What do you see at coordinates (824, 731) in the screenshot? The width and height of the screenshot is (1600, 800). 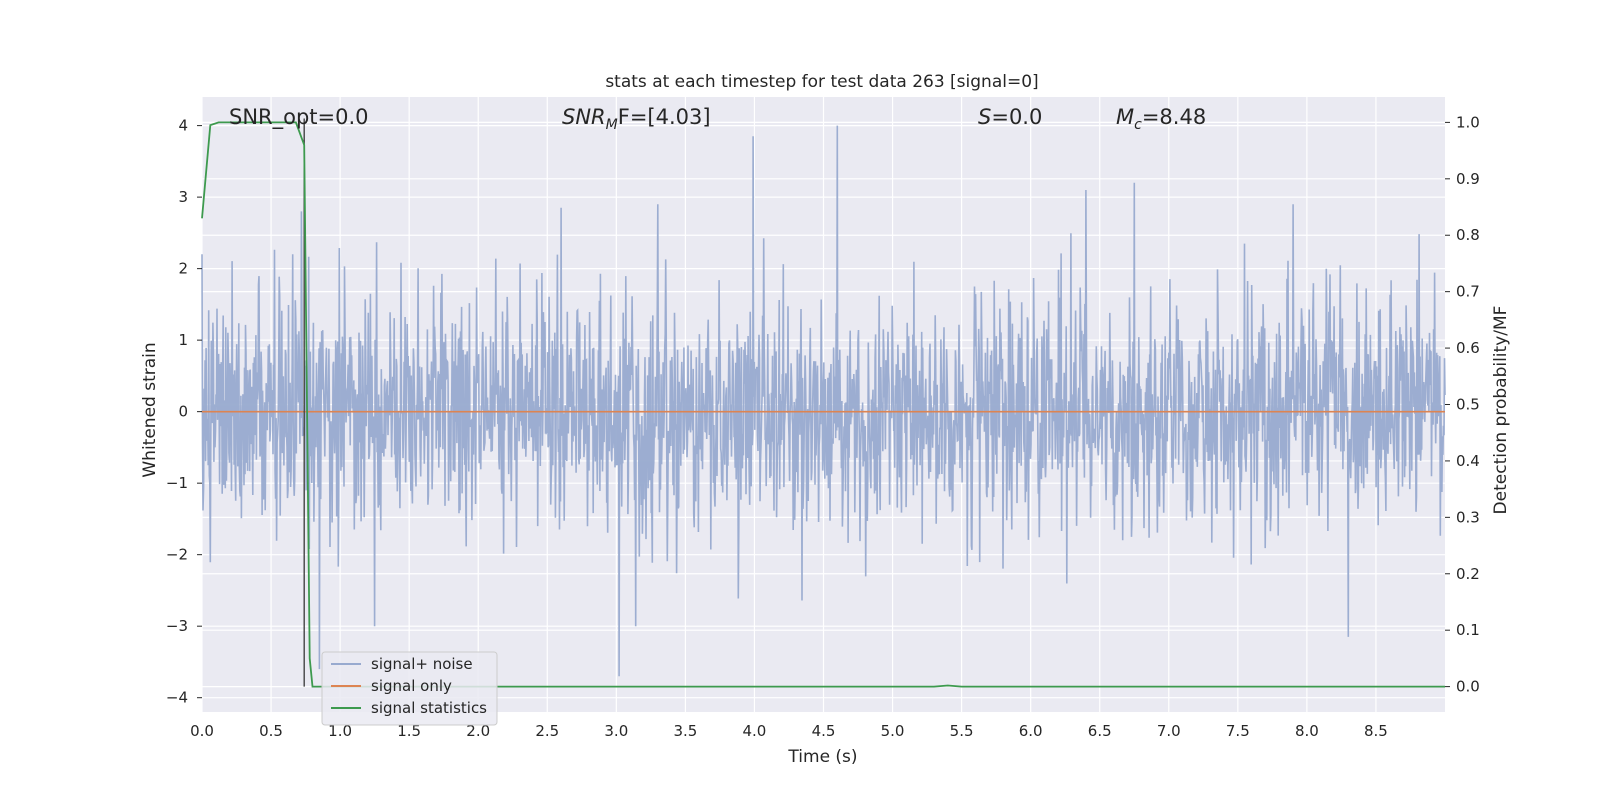 I see `x-tick-label: 4.5` at bounding box center [824, 731].